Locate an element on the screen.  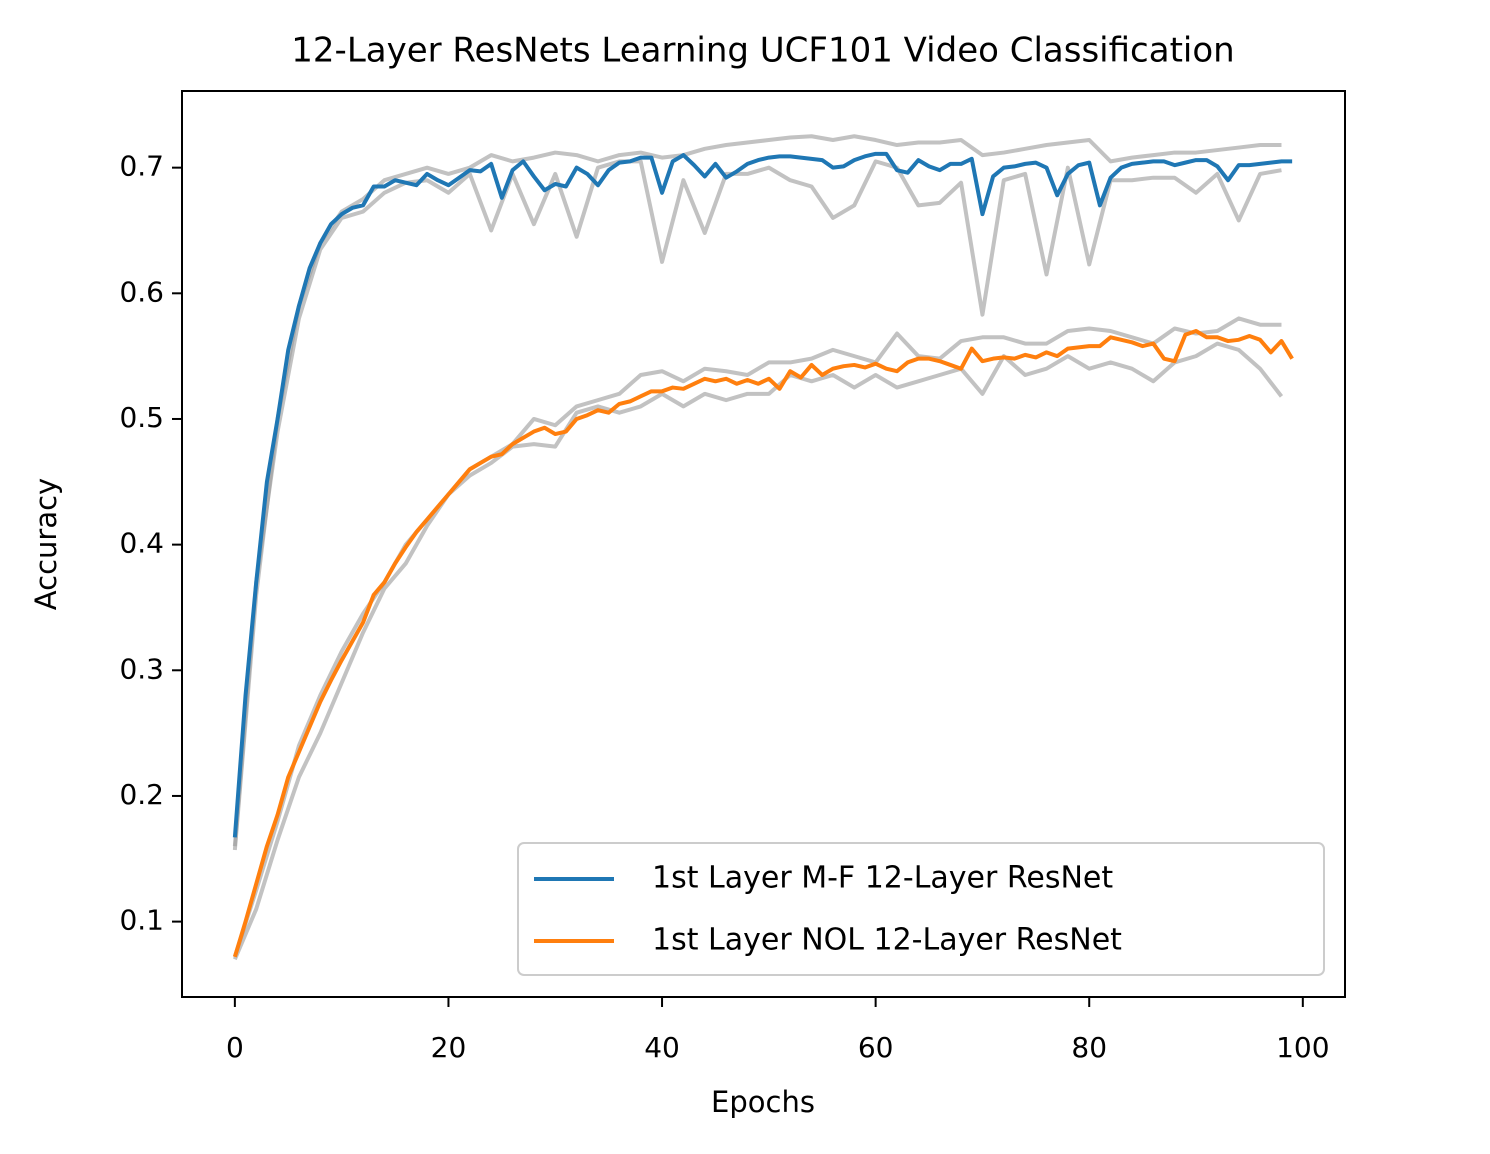
y-tick-label: 0.6 is located at coordinates (141, 291).